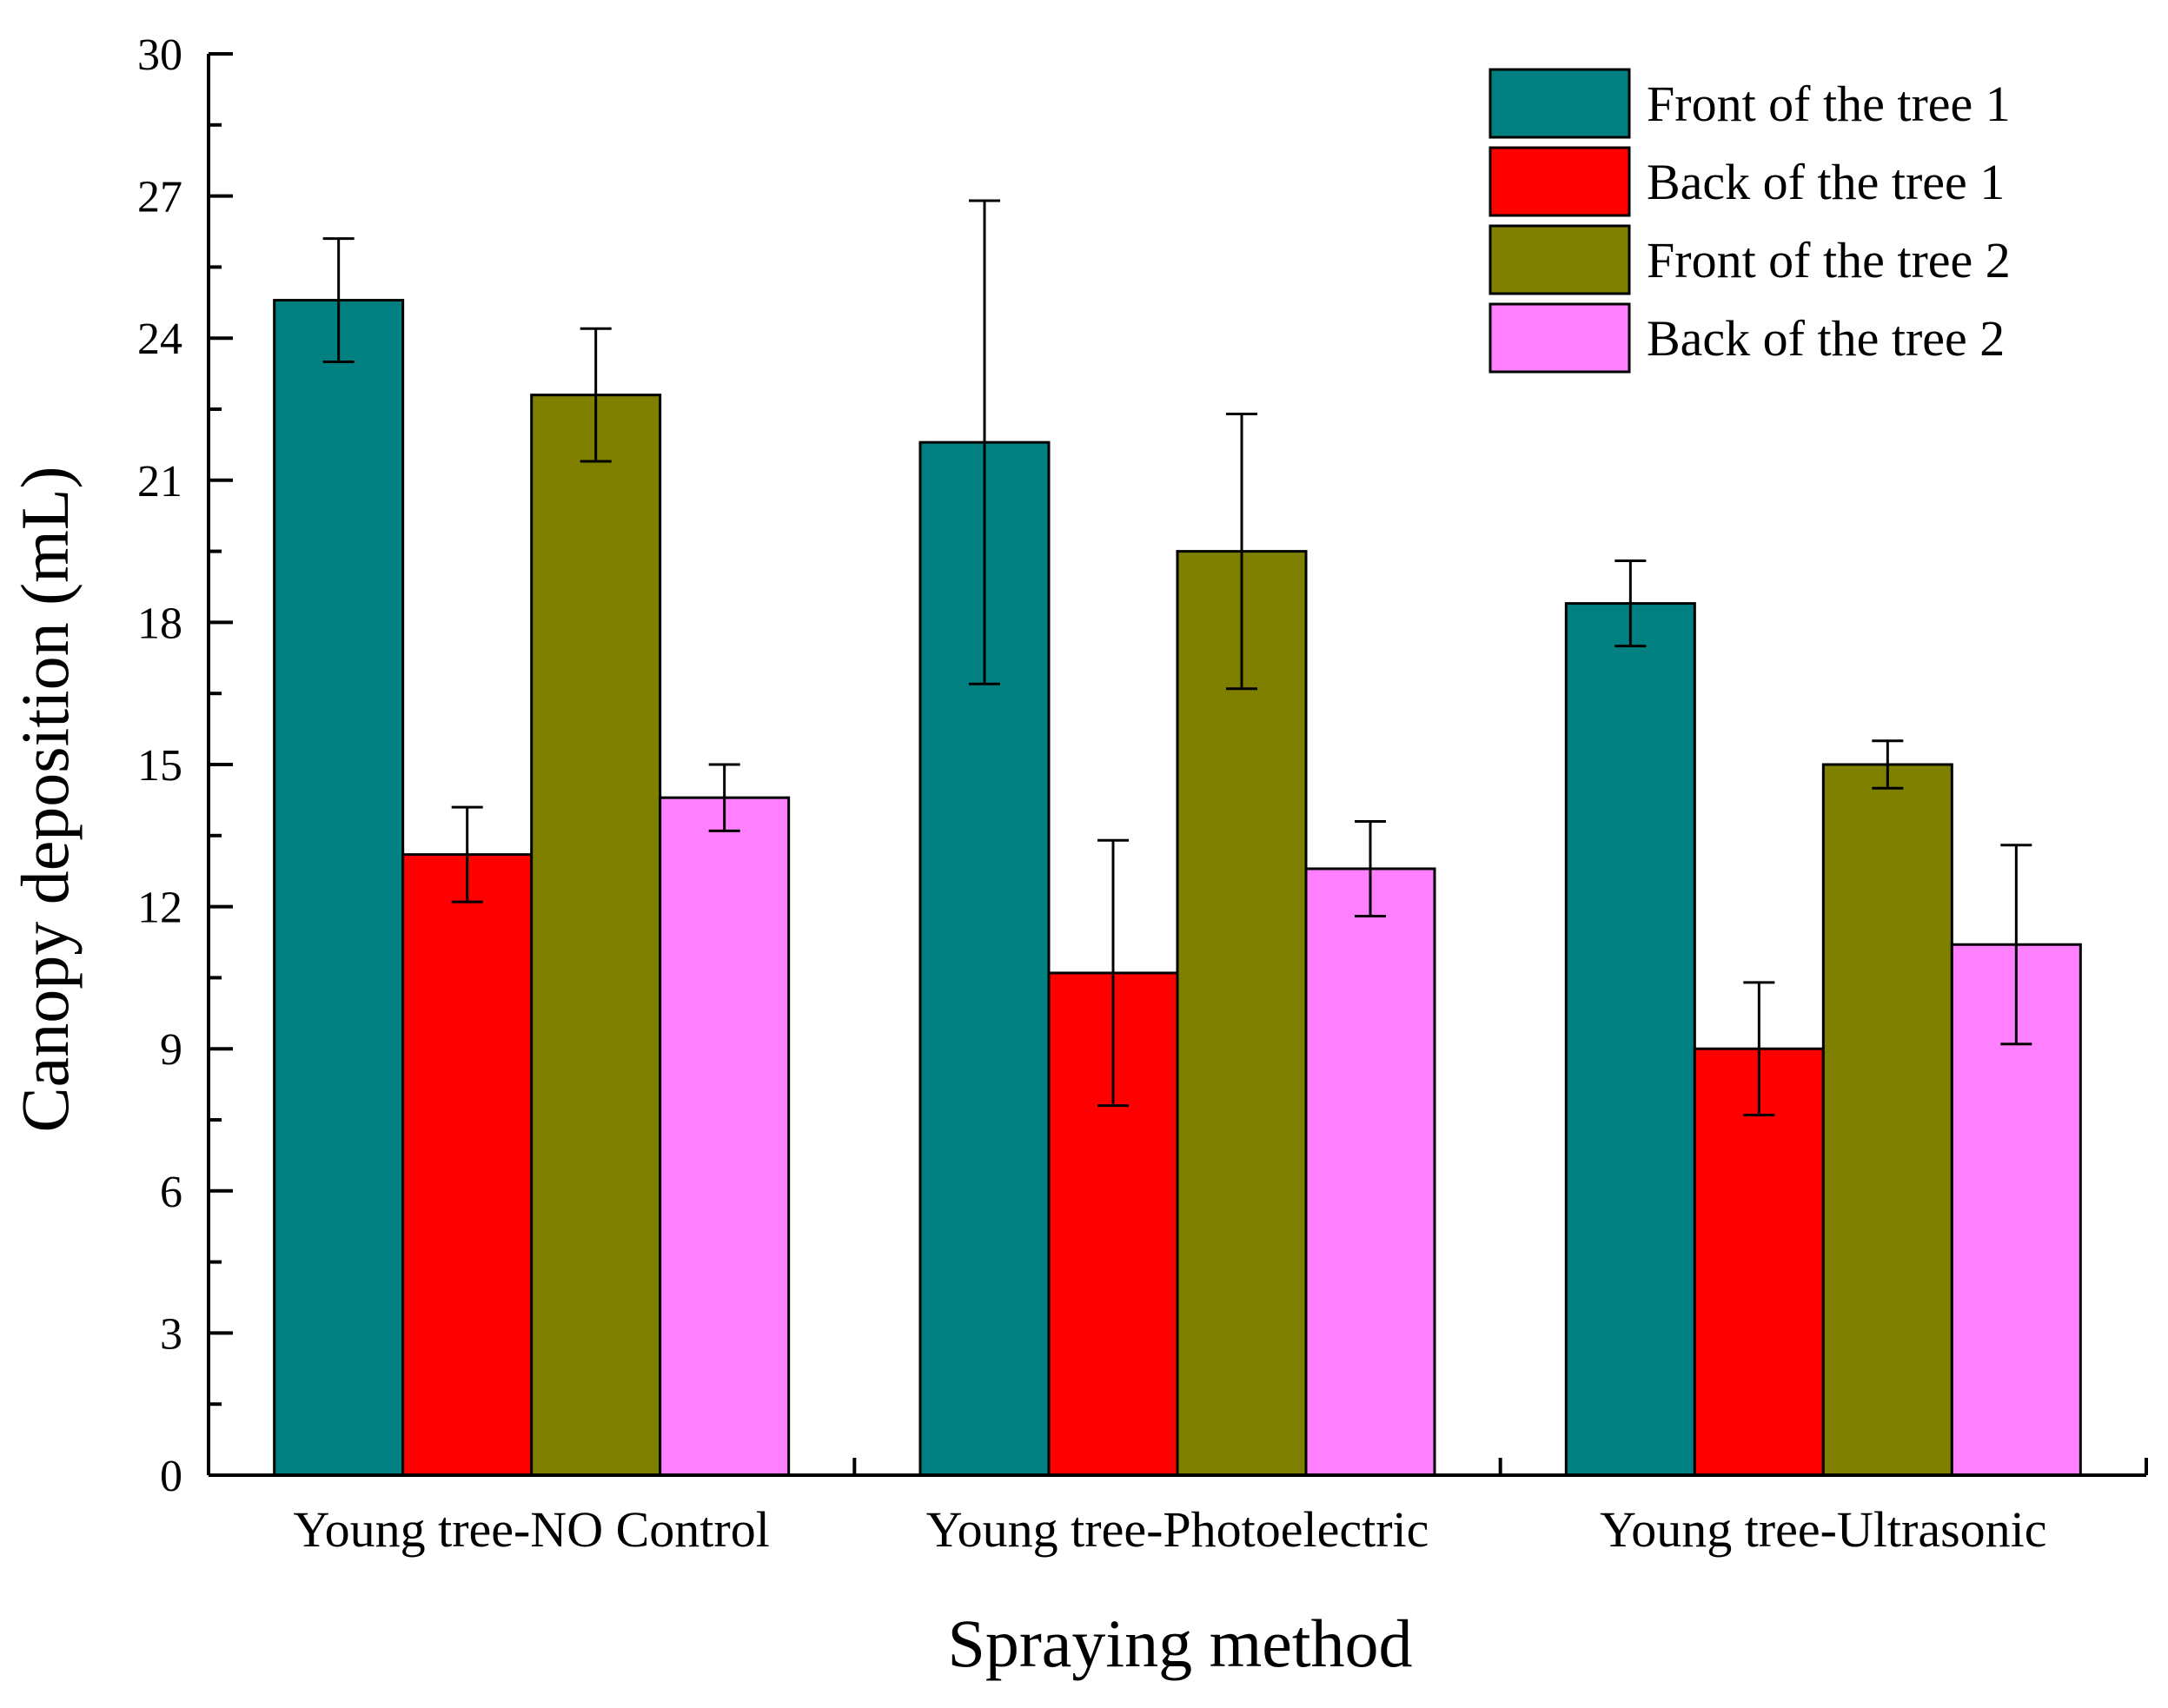 This screenshot has height=1708, width=2168. What do you see at coordinates (171, 1050) in the screenshot?
I see `y-tick-label: 9` at bounding box center [171, 1050].